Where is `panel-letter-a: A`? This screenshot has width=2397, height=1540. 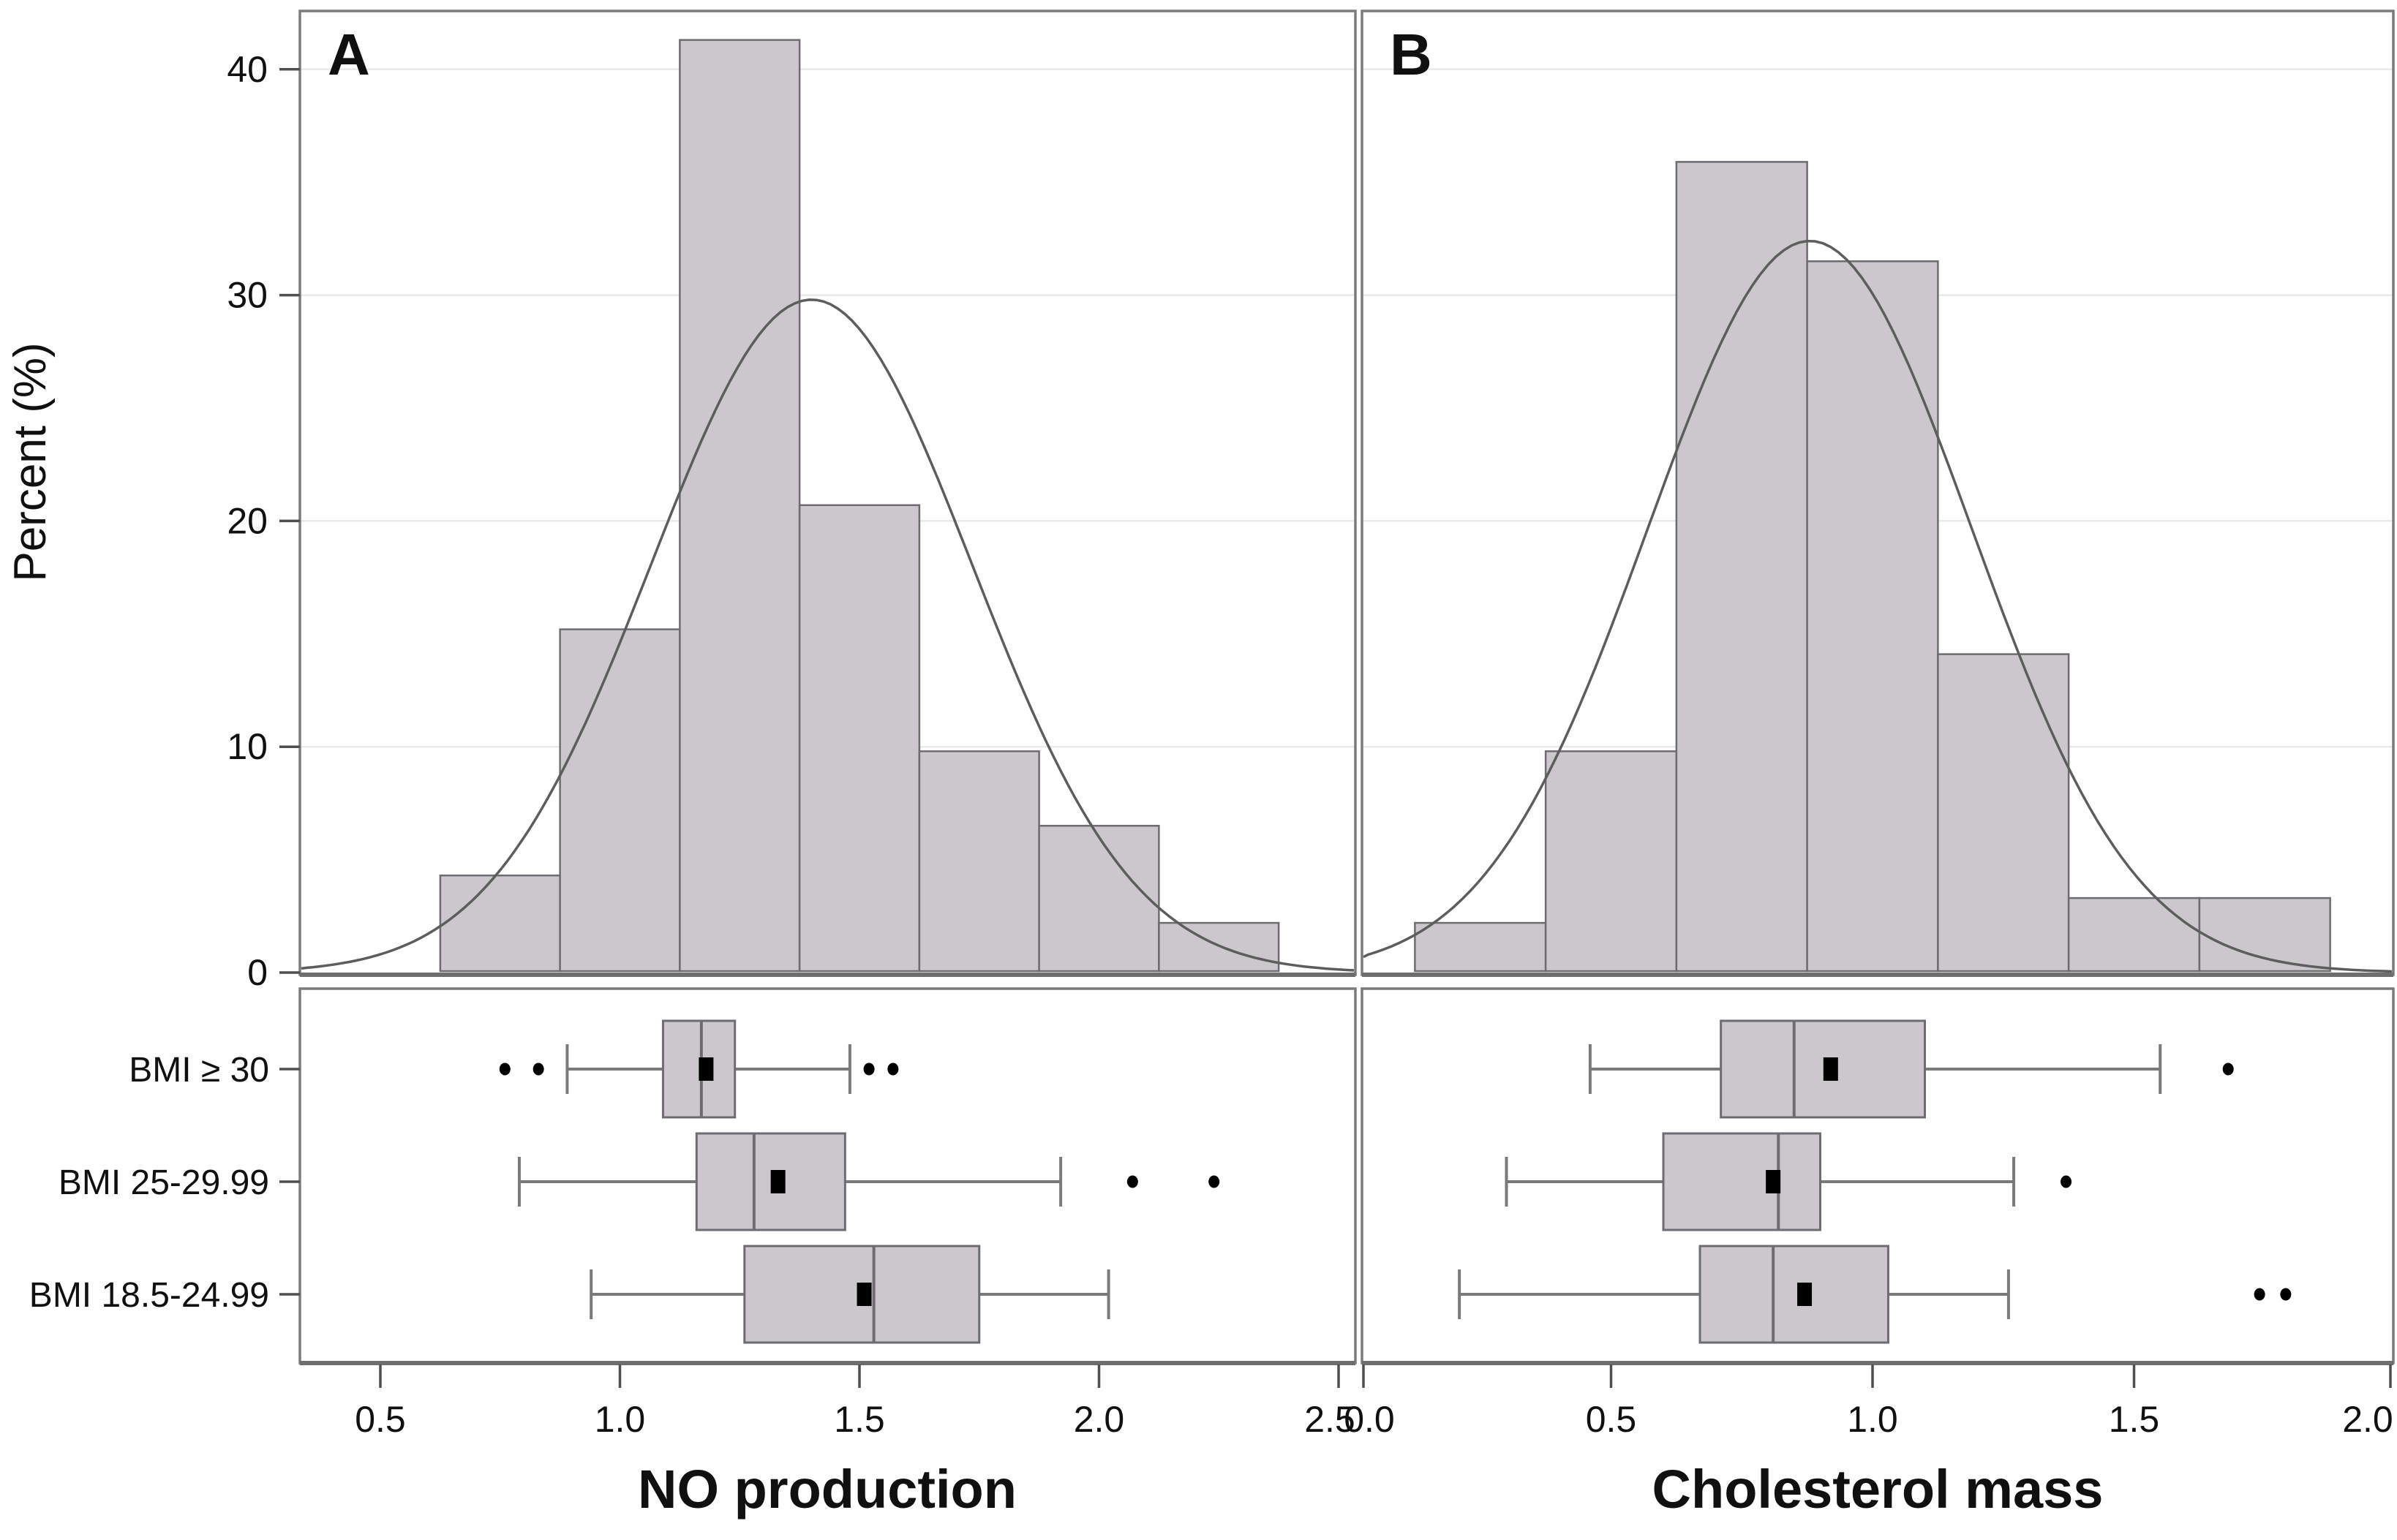 panel-letter-a: A is located at coordinates (349, 54).